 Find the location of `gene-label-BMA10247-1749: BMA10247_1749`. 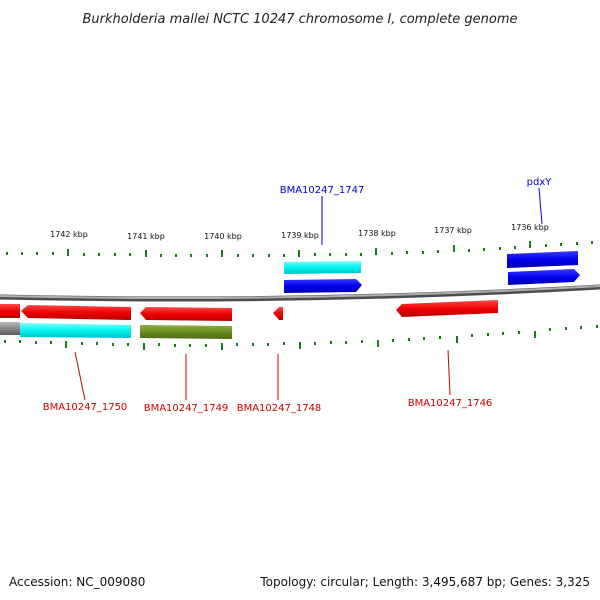

gene-label-BMA10247-1749: BMA10247_1749 is located at coordinates (186, 408).